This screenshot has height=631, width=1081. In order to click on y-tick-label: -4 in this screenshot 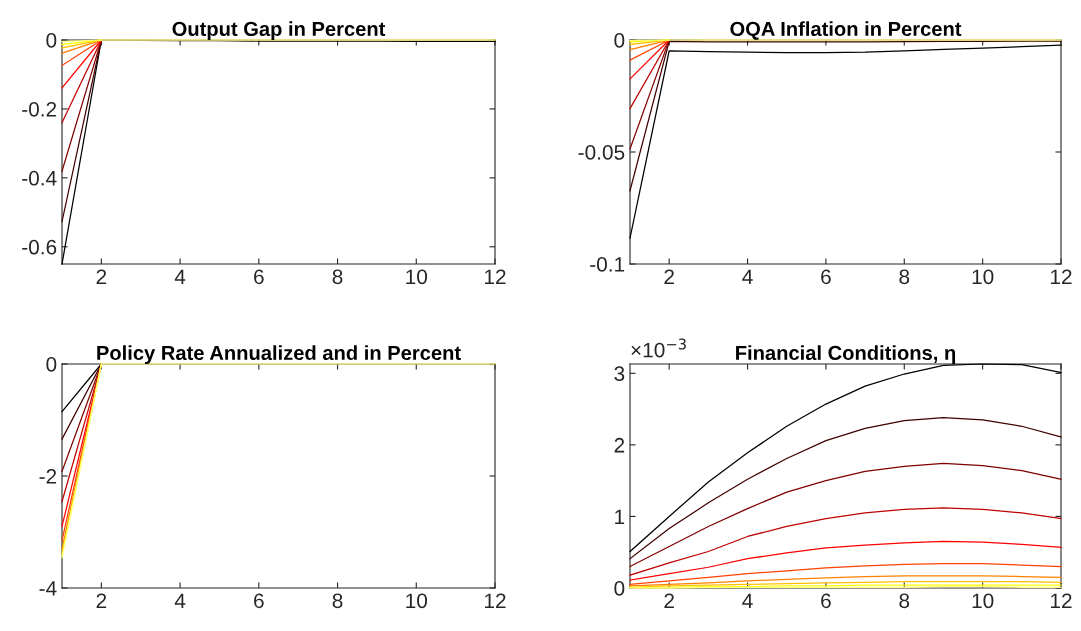, I will do `click(48, 588)`.